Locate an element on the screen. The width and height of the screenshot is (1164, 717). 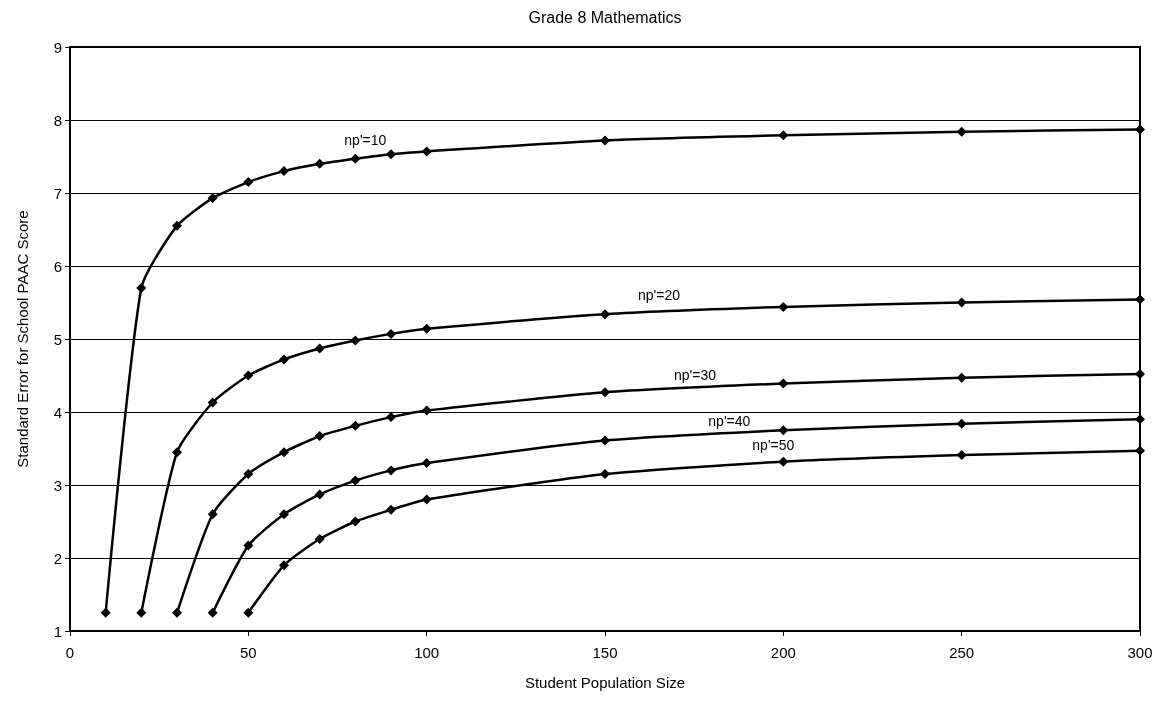
y-tick-label: 3 is located at coordinates (57, 485).